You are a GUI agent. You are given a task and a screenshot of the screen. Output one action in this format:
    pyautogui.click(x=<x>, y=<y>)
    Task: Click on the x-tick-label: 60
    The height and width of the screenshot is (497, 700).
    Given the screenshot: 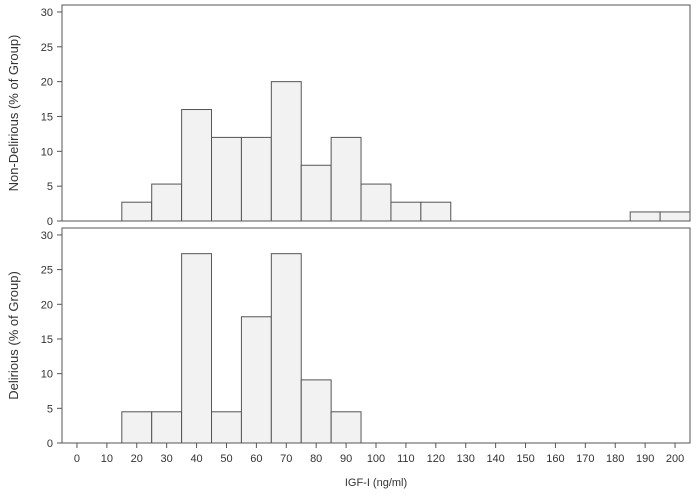 What is the action you would take?
    pyautogui.click(x=256, y=459)
    